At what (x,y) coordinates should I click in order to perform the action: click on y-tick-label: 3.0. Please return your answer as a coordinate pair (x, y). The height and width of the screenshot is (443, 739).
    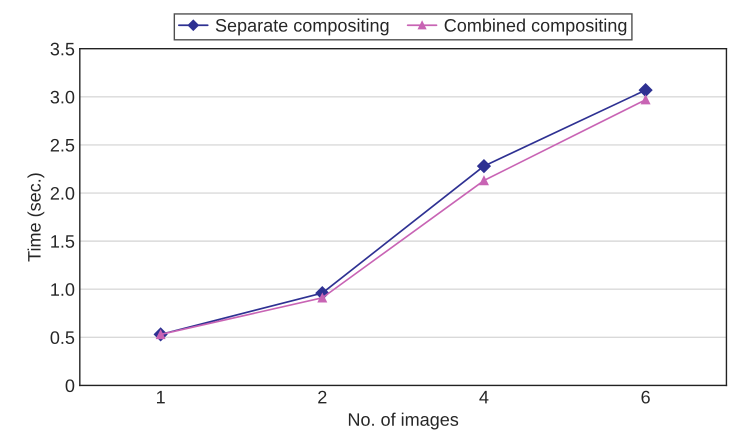
    Looking at the image, I should click on (62, 97).